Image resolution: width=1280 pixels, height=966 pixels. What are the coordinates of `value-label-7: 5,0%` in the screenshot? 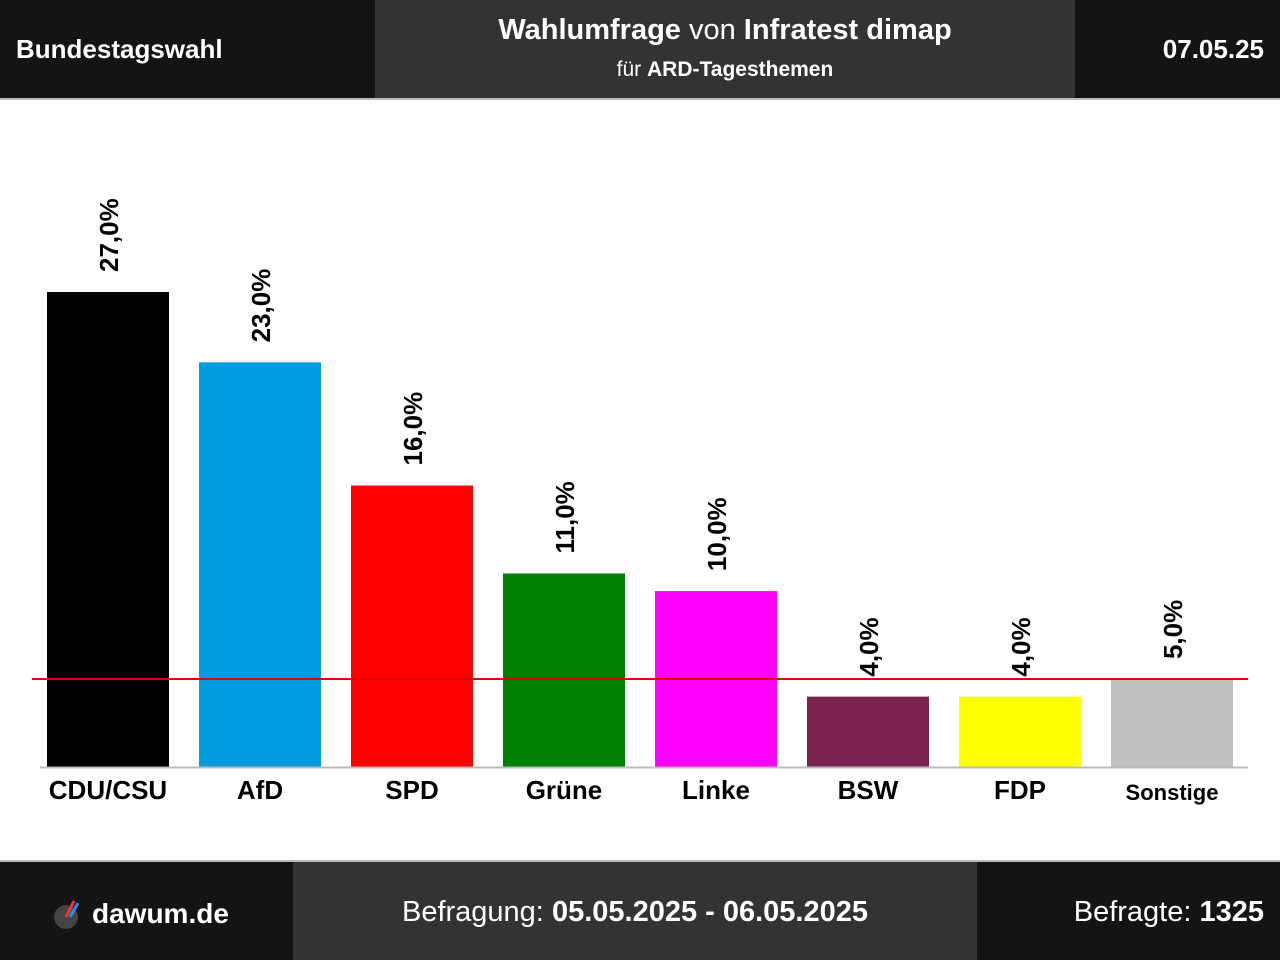 It's located at (1173, 629).